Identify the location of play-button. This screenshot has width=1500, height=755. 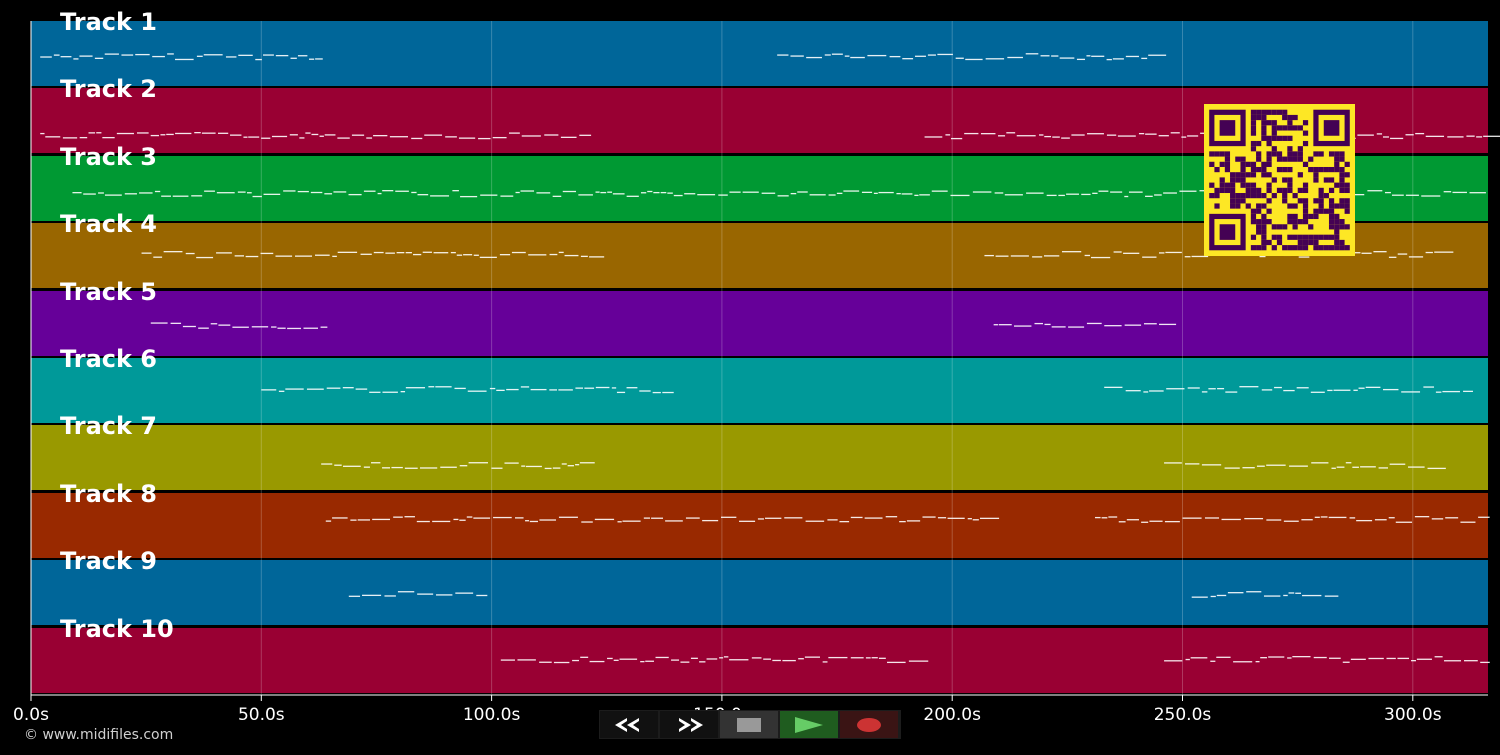
(809, 724).